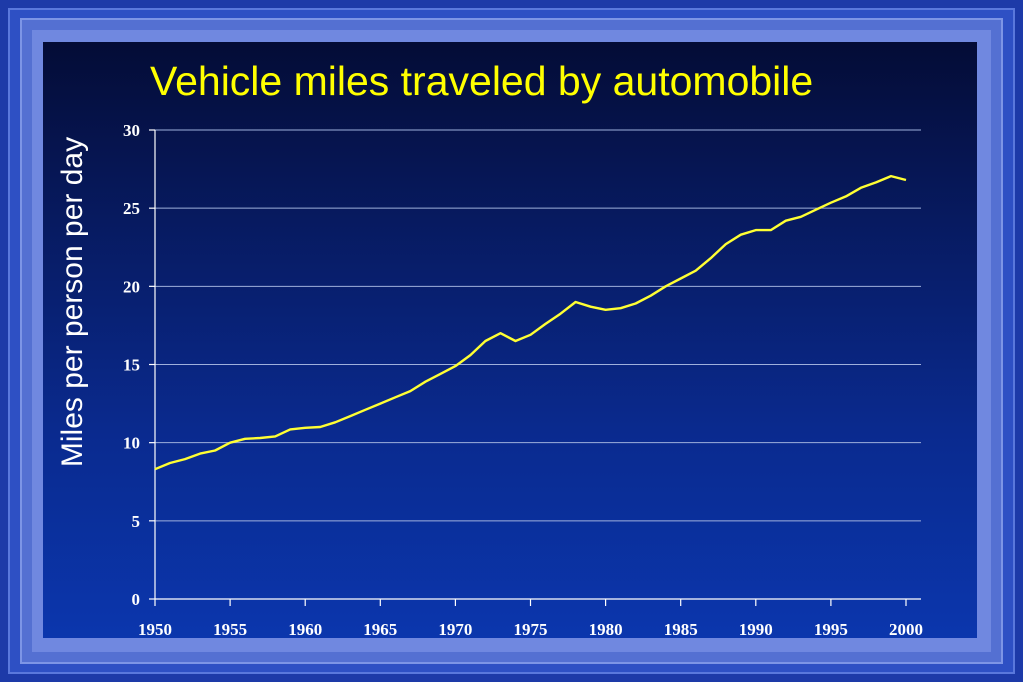 The width and height of the screenshot is (1023, 682). Describe the element at coordinates (305, 629) in the screenshot. I see `x-tick-label-1960: 1960` at that location.